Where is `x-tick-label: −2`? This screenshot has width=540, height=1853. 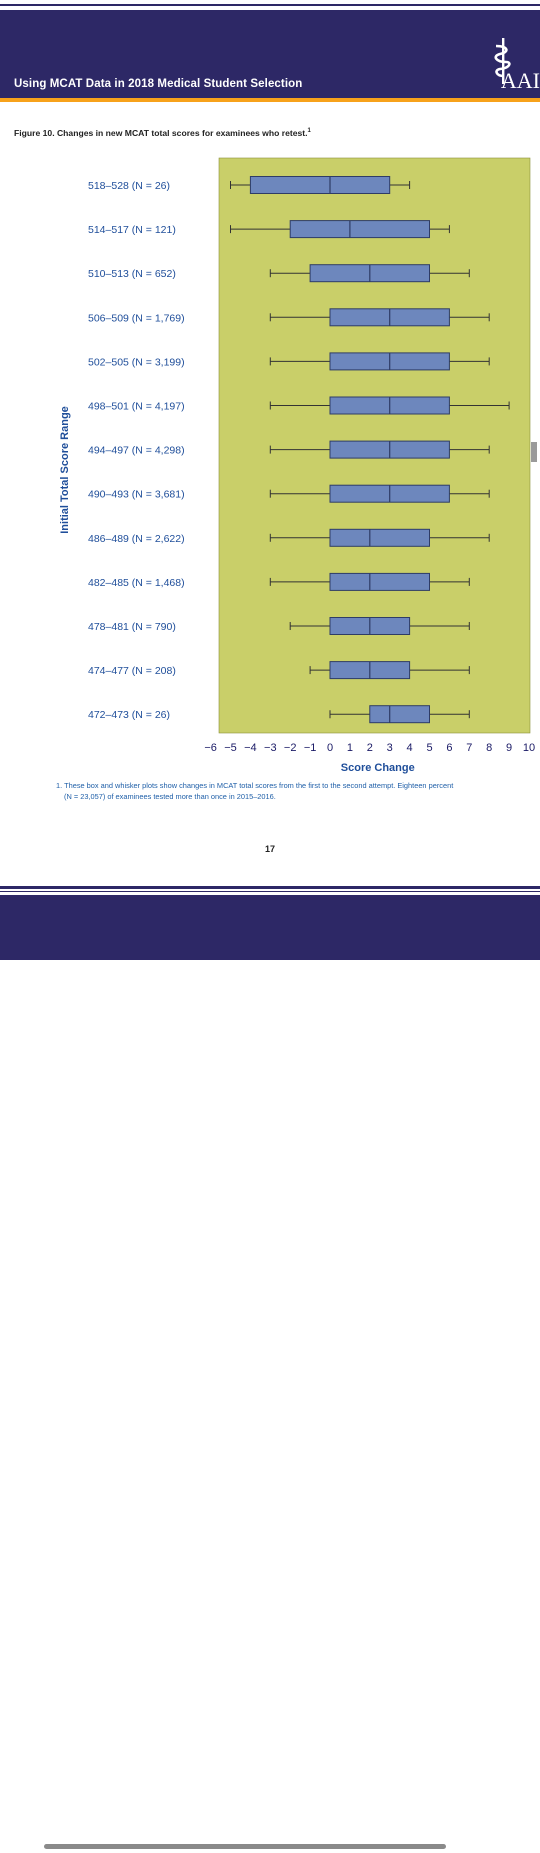
x-tick-label: −2 is located at coordinates (290, 748).